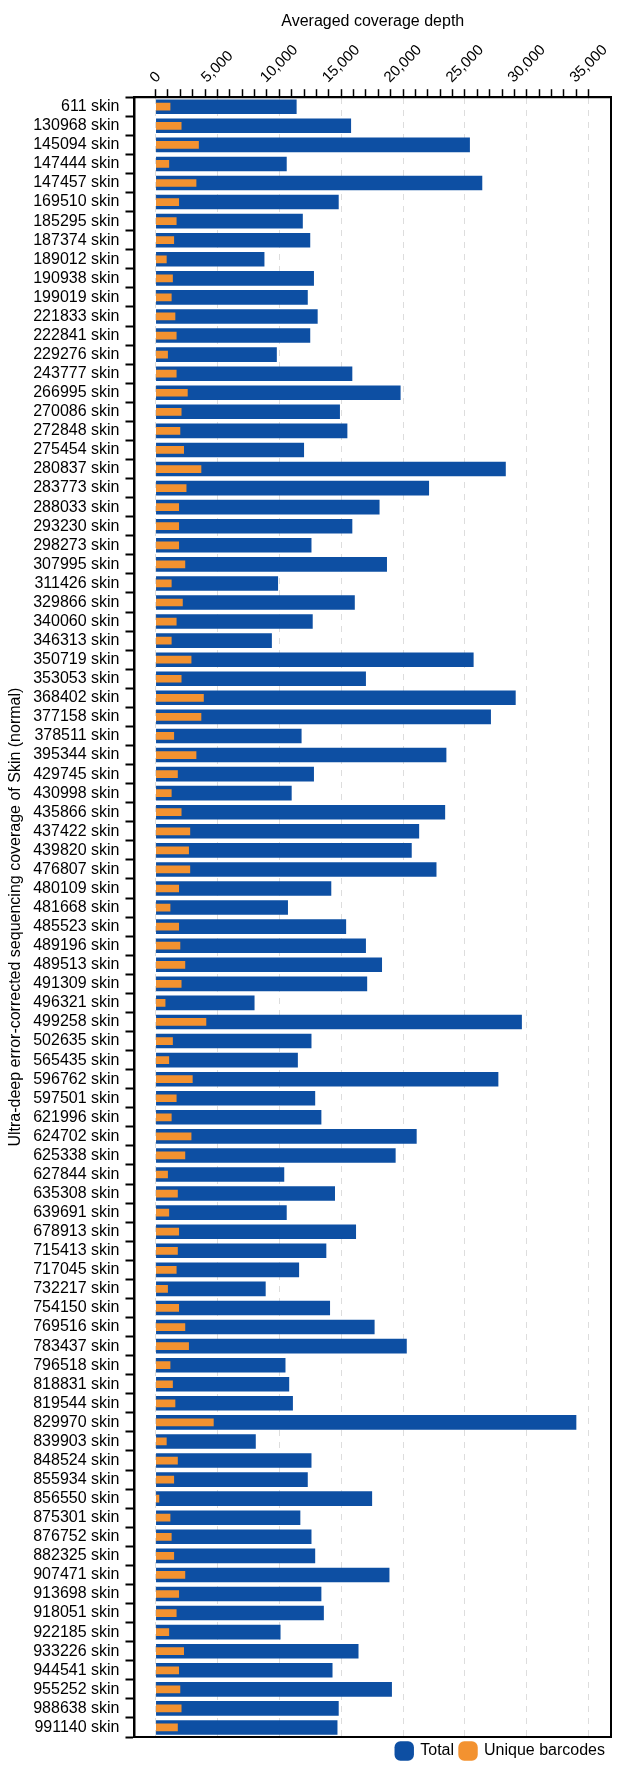  What do you see at coordinates (76, 906) in the screenshot?
I see `y-tick-label: 481668 skin` at bounding box center [76, 906].